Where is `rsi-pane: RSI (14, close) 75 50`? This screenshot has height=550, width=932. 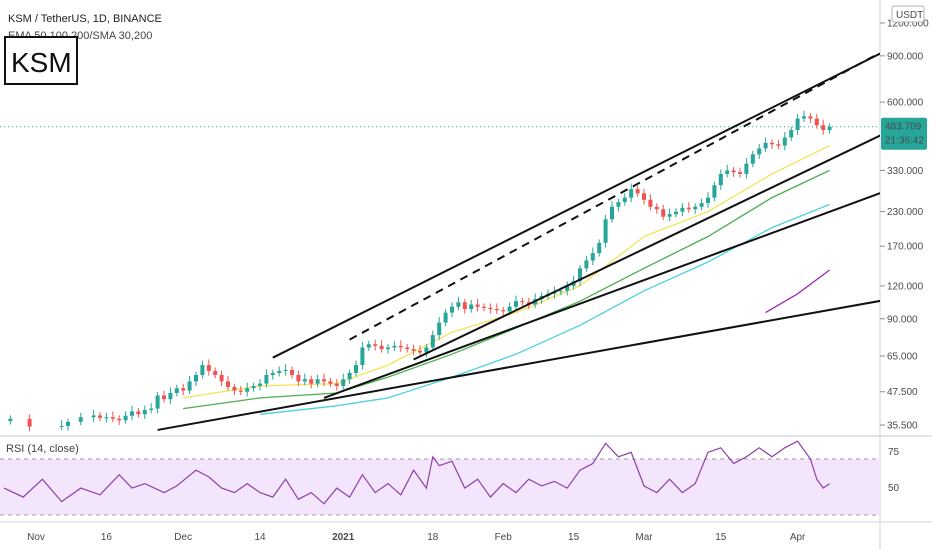
rsi-pane: RSI (14, close) 75 50 is located at coordinates (450, 478).